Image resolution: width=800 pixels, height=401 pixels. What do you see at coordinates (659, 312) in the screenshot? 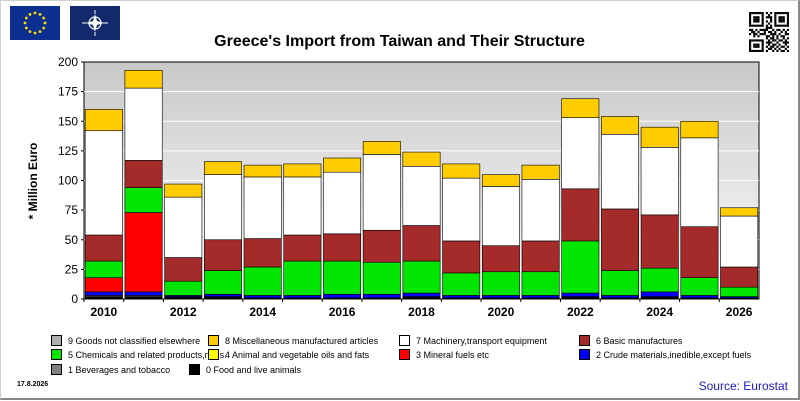
I see `x-tick-label: 2024` at bounding box center [659, 312].